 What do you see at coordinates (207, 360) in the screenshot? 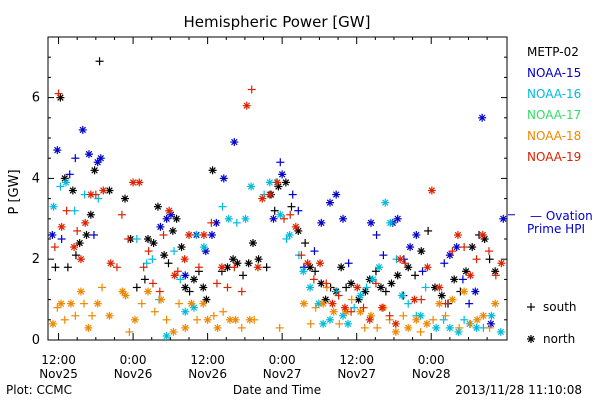
I see `x-tick-label-time: 12:00` at bounding box center [207, 360].